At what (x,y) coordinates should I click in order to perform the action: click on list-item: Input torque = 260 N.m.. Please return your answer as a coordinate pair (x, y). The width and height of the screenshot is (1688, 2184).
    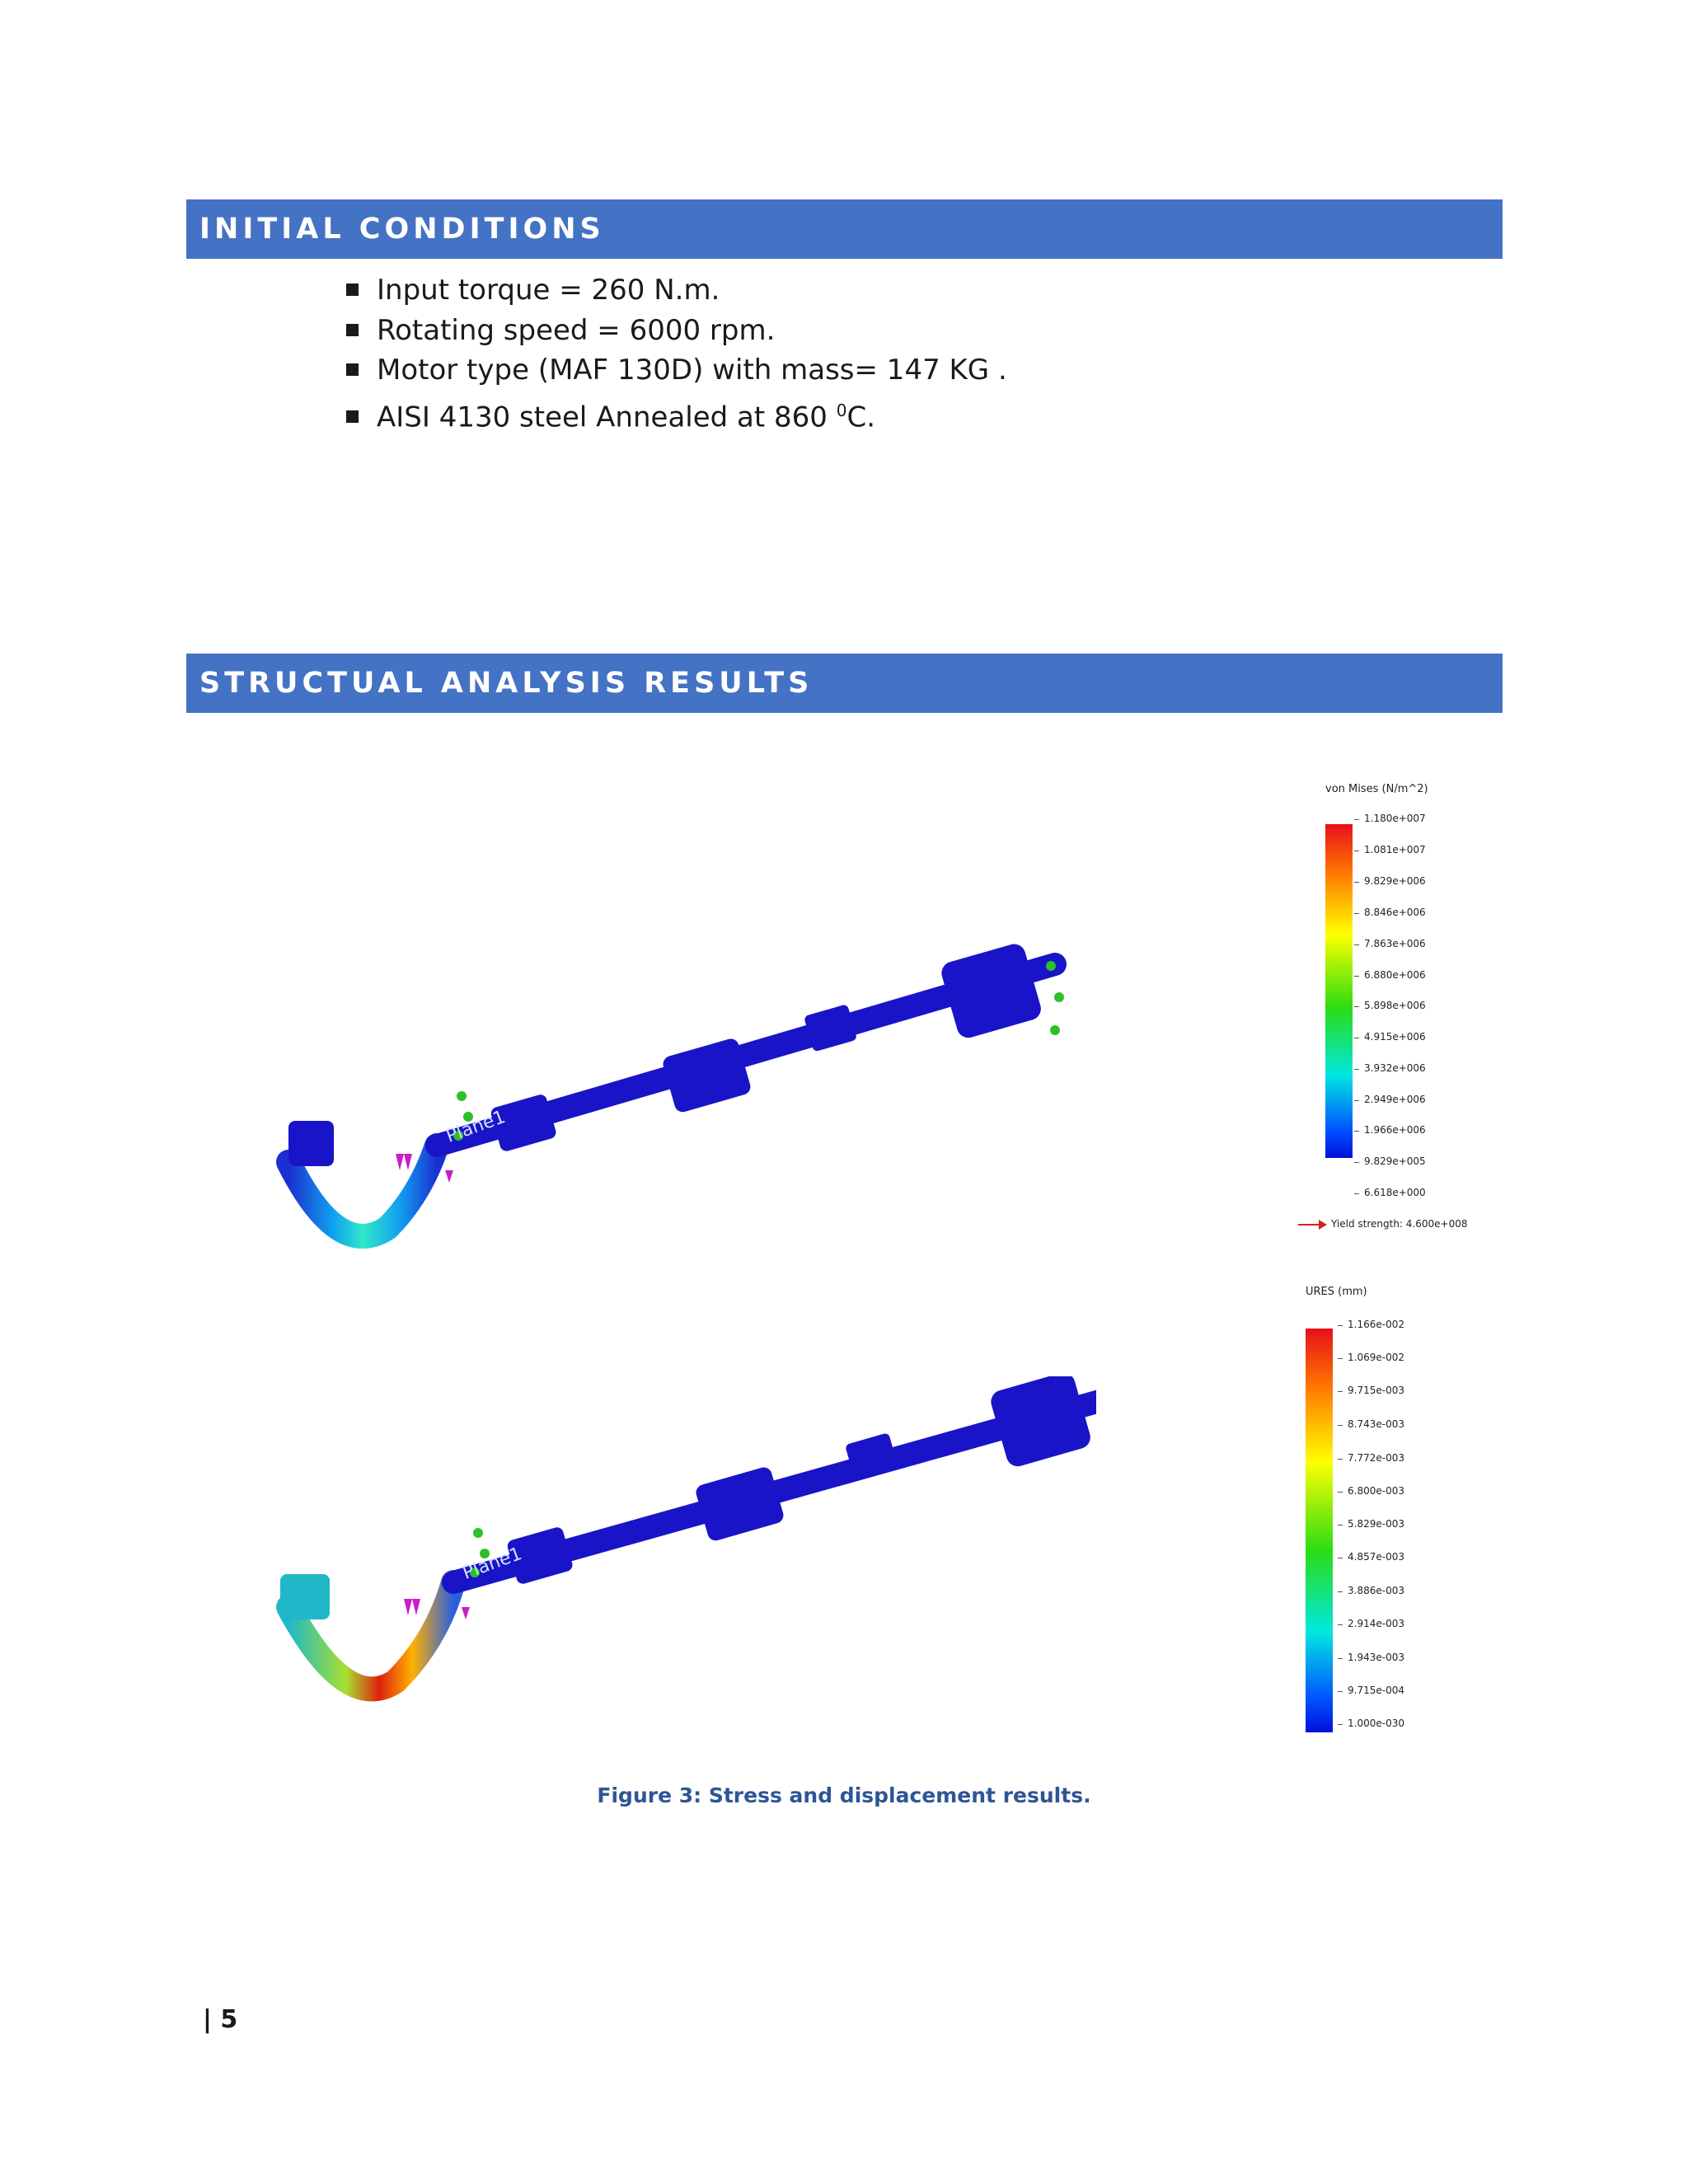
    Looking at the image, I should click on (677, 290).